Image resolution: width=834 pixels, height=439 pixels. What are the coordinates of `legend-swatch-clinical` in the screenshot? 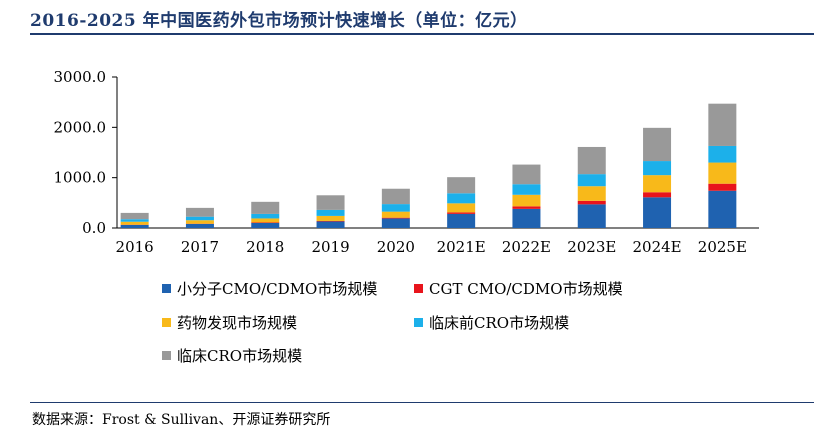 It's located at (166, 355).